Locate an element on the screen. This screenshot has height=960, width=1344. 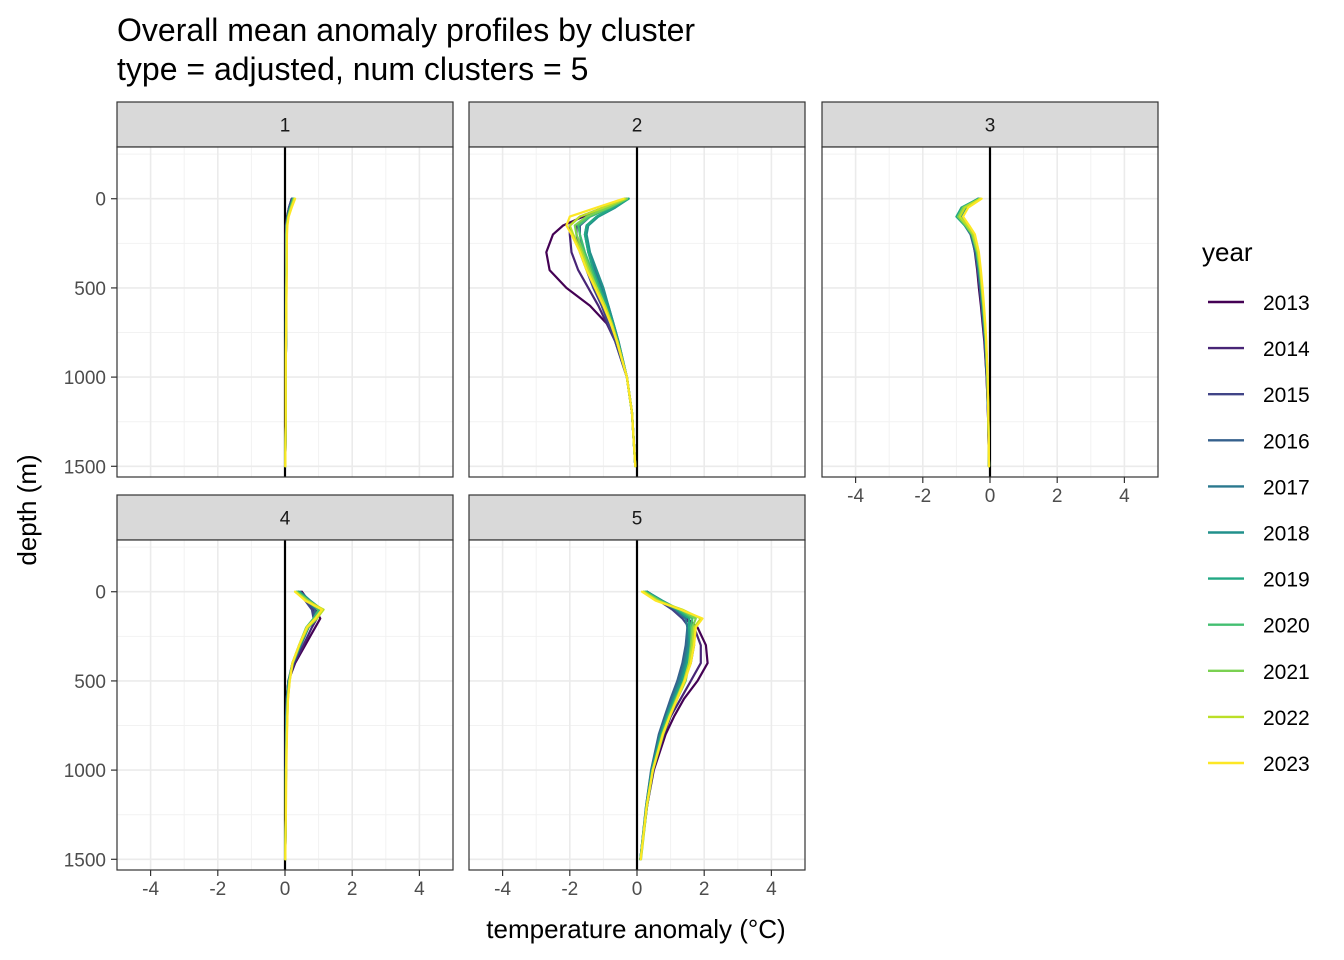
facet-strip-label: 2 is located at coordinates (637, 126).